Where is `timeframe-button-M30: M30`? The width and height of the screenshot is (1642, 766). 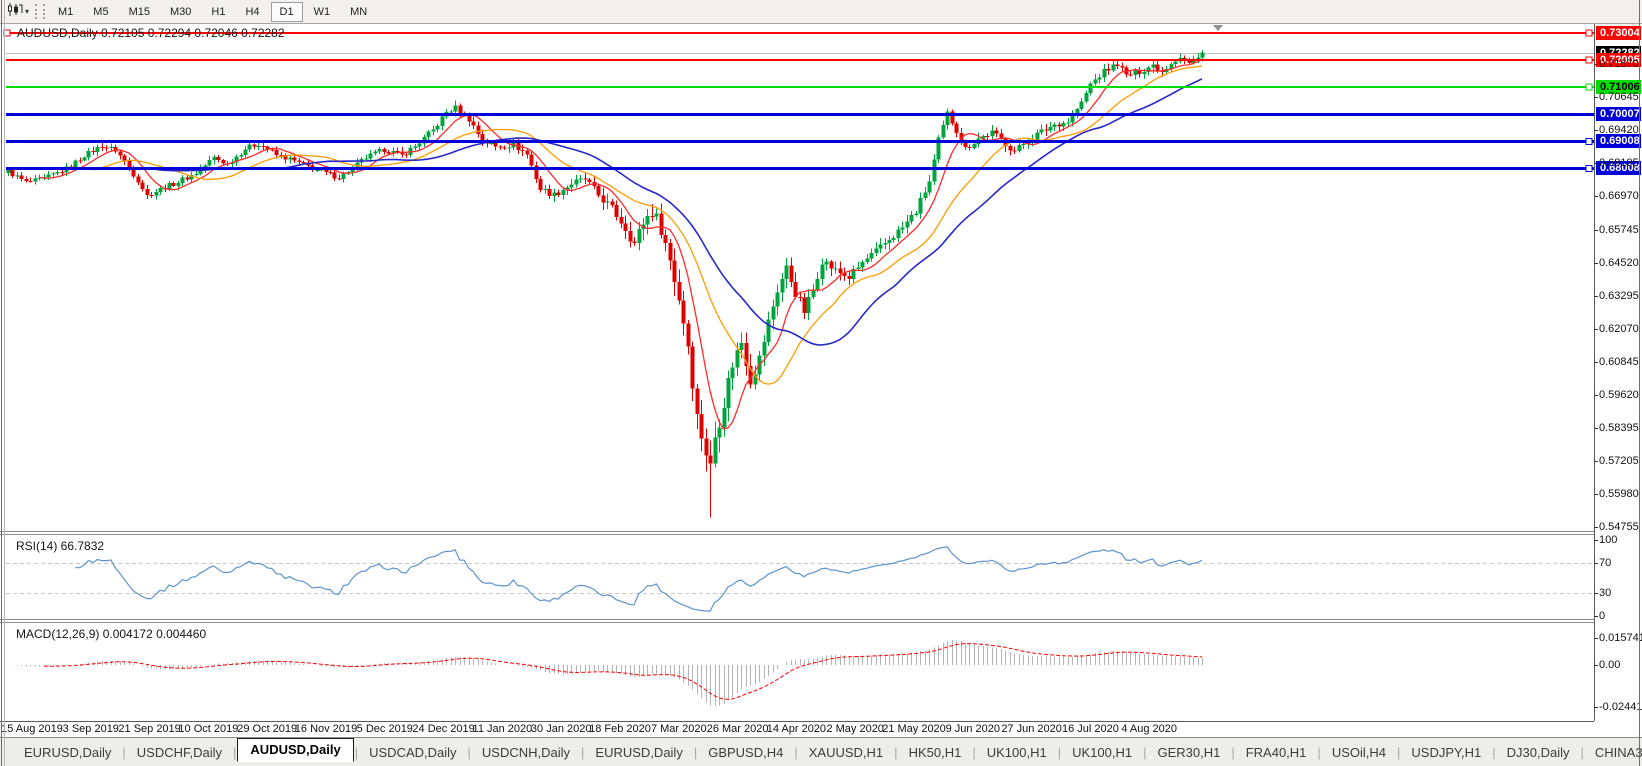 timeframe-button-M30: M30 is located at coordinates (180, 11).